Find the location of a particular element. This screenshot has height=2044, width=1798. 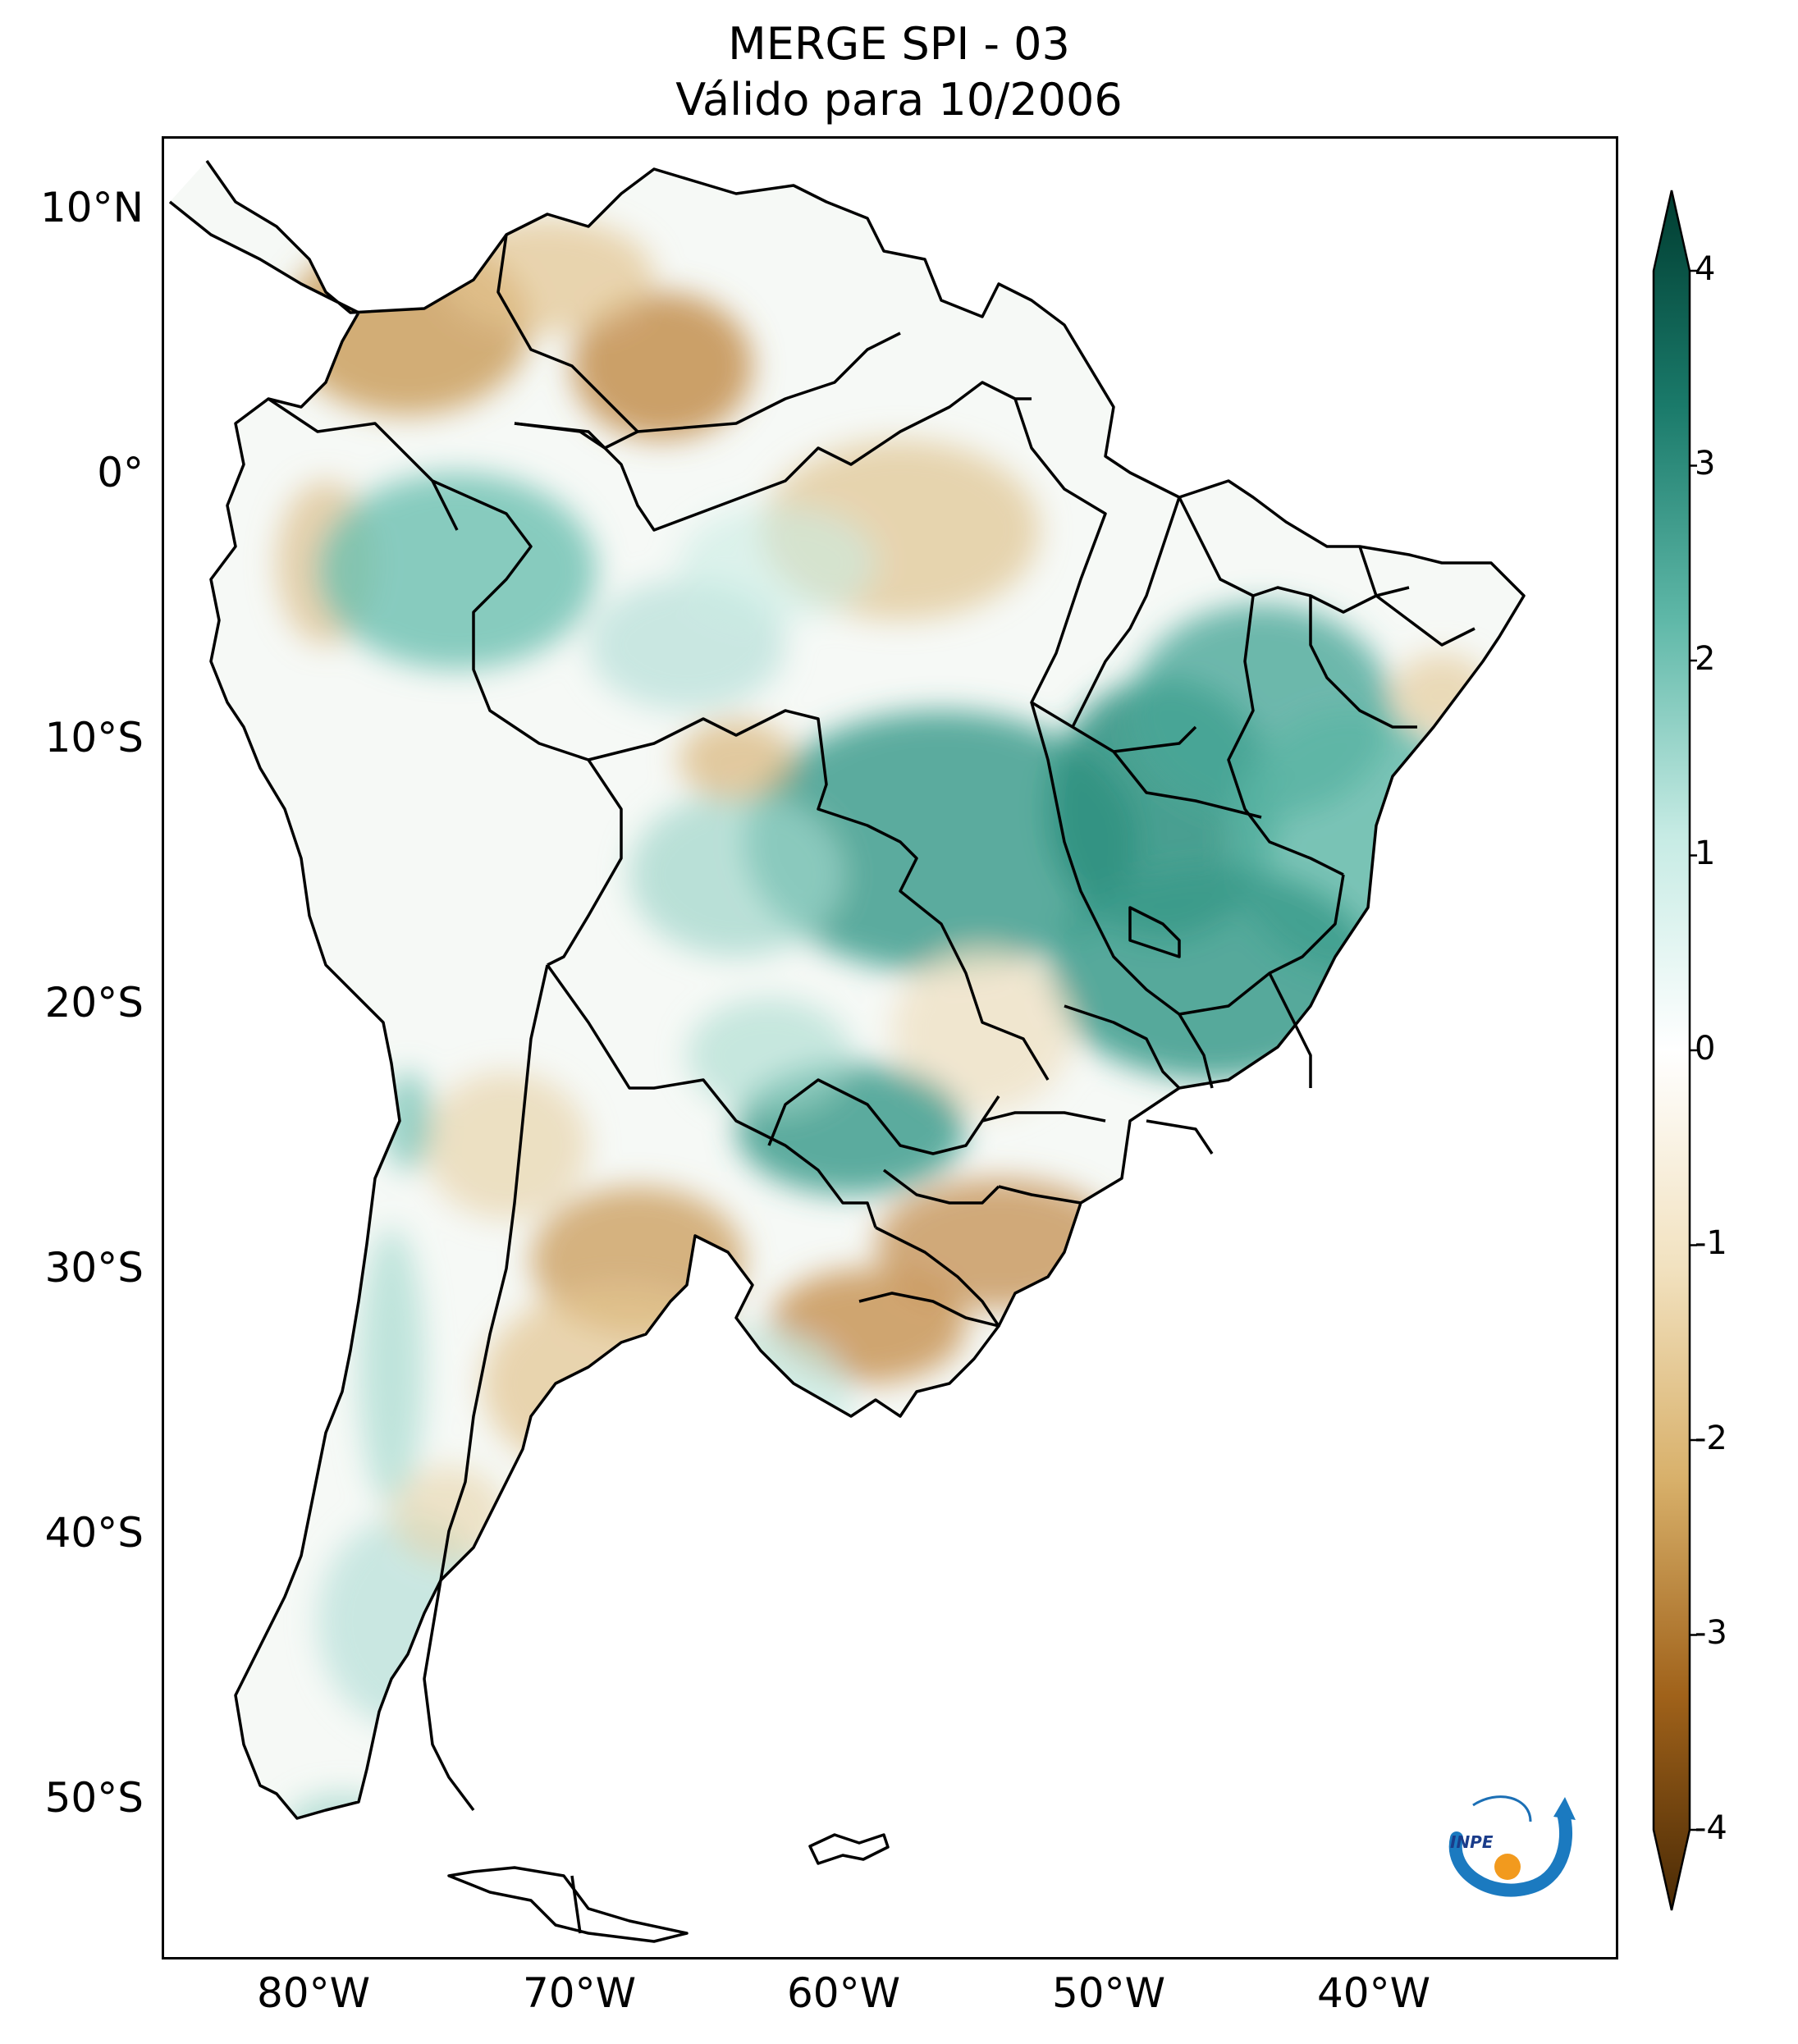

lat-label-40s: 40°S is located at coordinates (94, 1533).